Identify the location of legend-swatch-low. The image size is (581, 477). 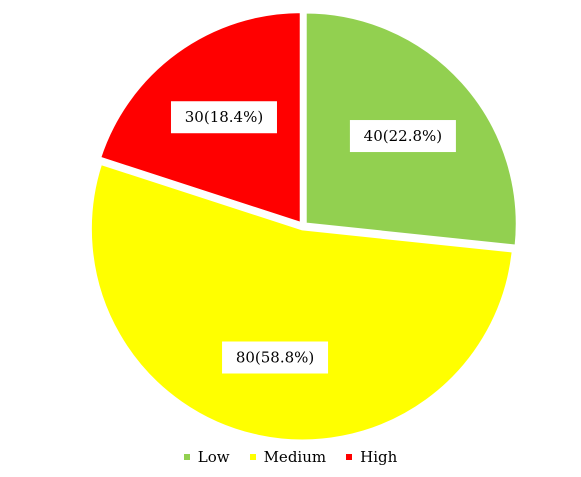
(186, 457).